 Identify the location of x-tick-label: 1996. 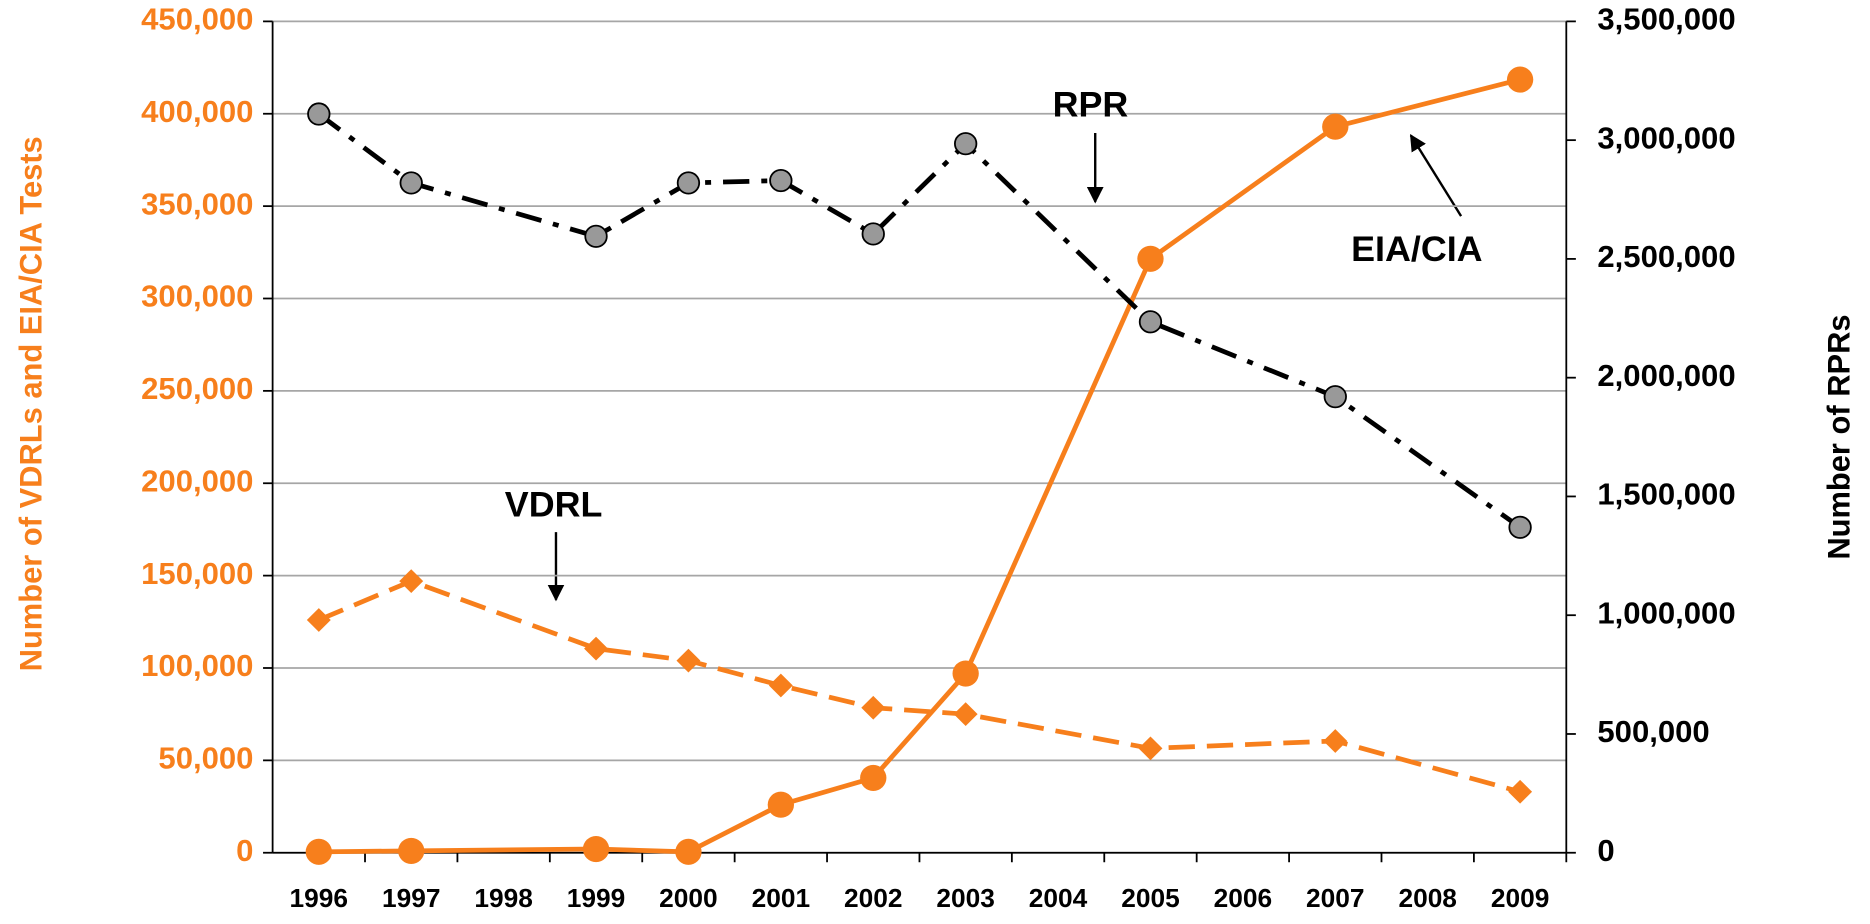
(319, 898).